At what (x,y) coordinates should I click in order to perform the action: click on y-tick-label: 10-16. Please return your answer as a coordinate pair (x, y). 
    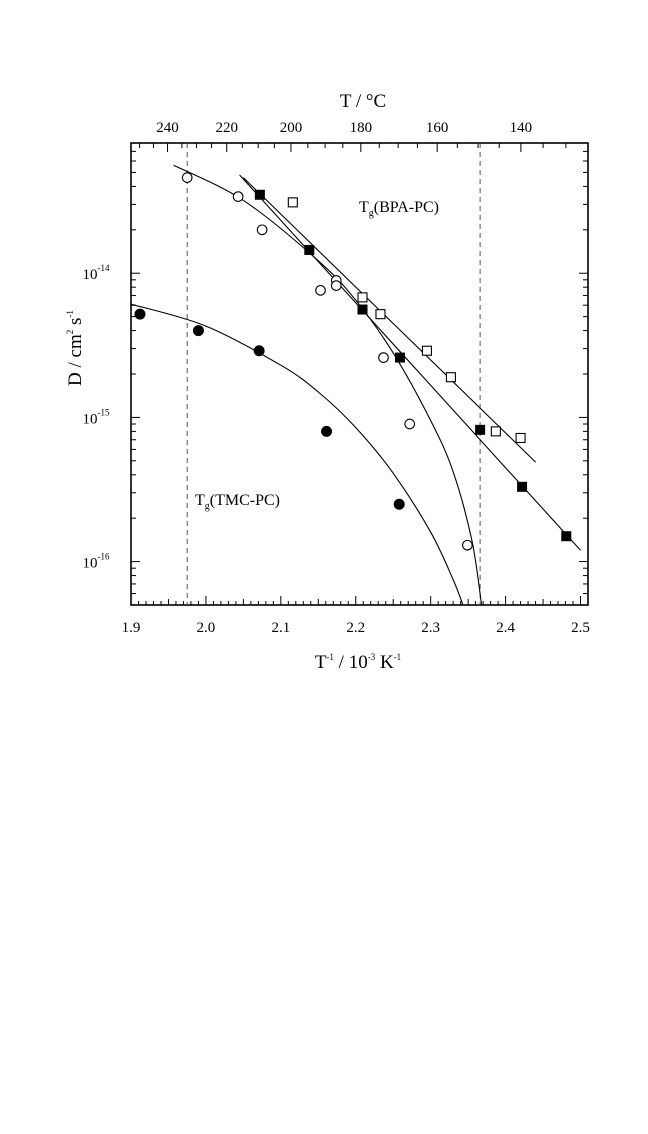
    Looking at the image, I should click on (96, 562).